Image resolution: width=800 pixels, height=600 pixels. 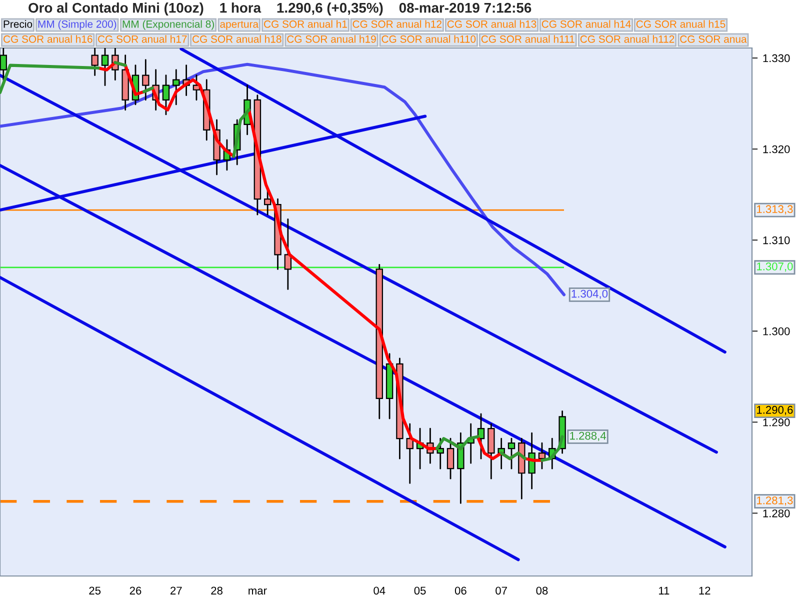 I want to click on x-tick-label: 04, so click(x=380, y=590).